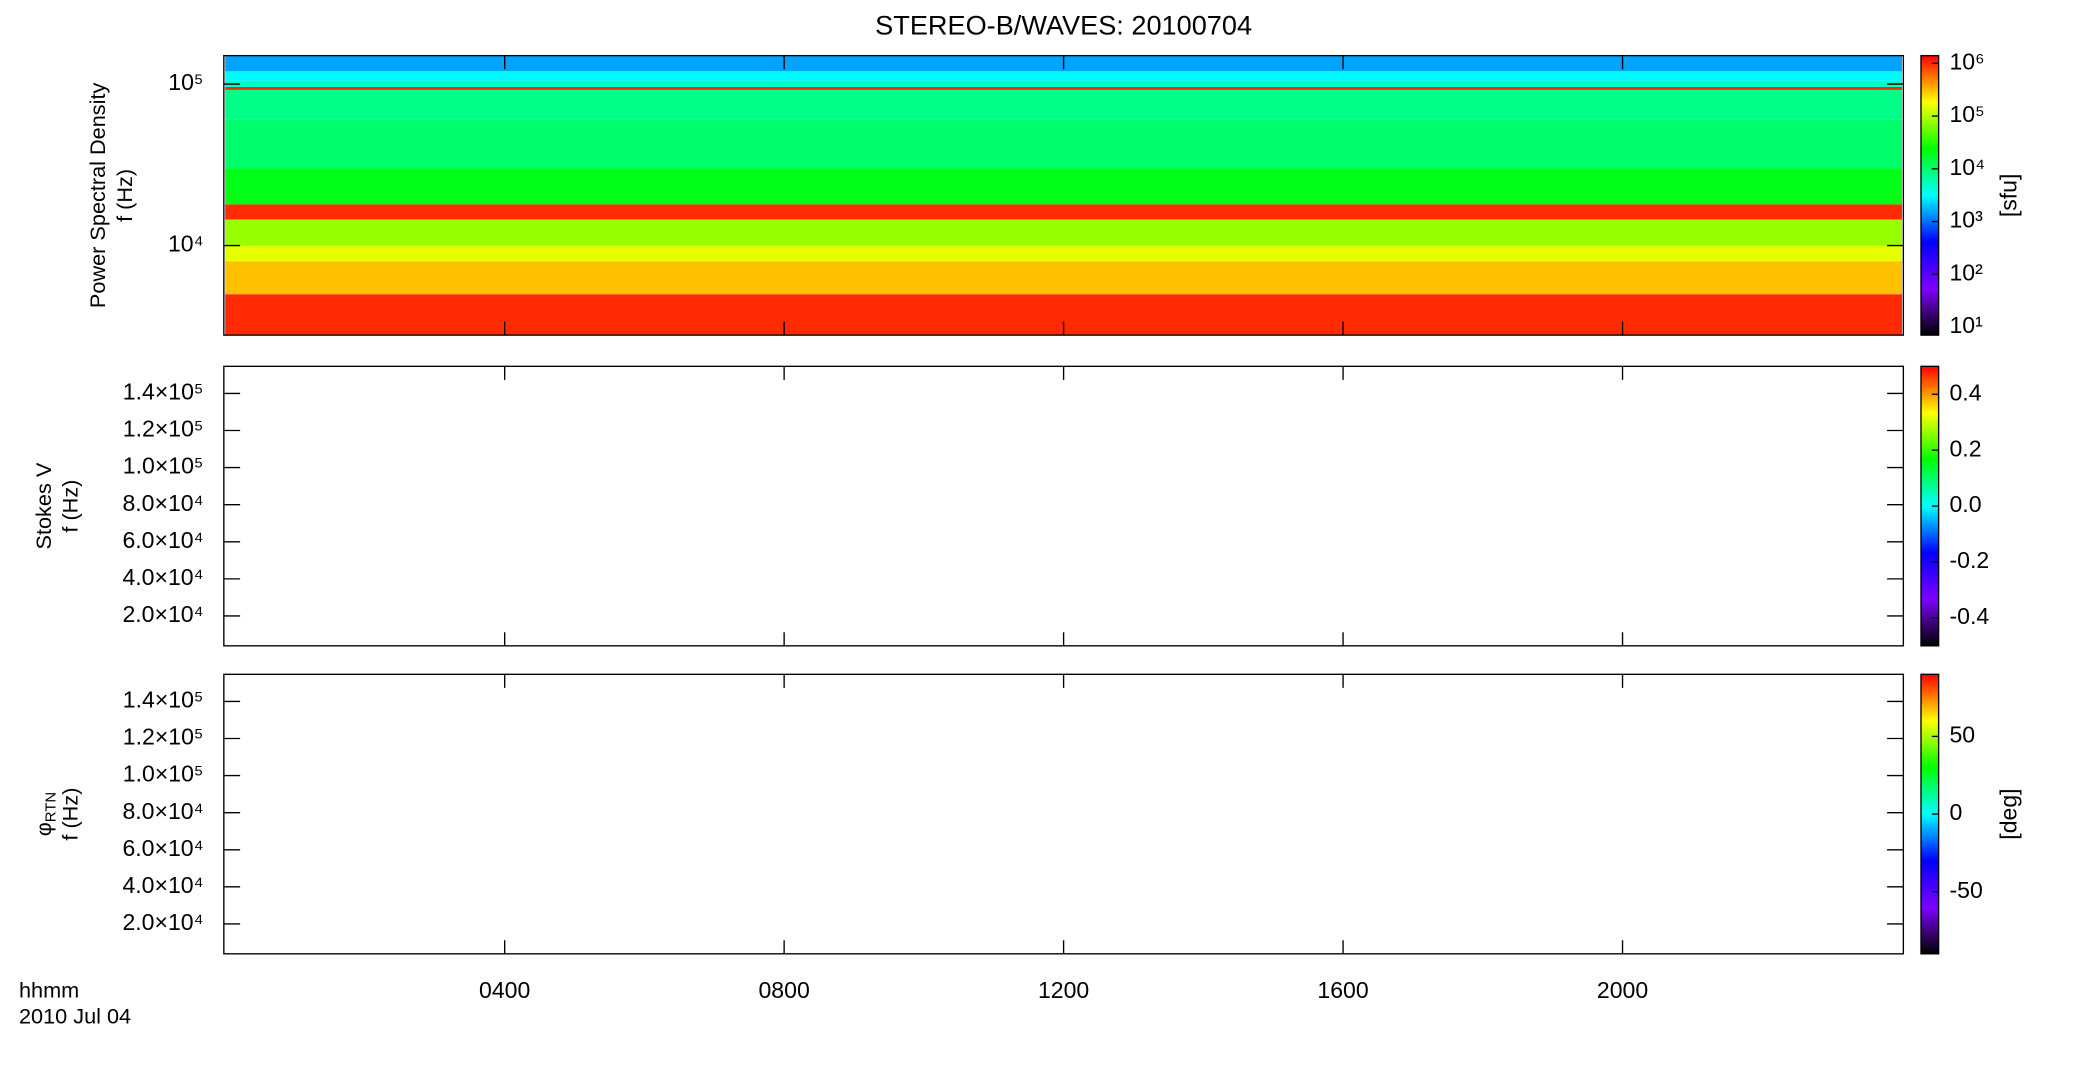 This screenshot has width=2096, height=1080. I want to click on x-axis-label: hhmm, so click(49, 990).